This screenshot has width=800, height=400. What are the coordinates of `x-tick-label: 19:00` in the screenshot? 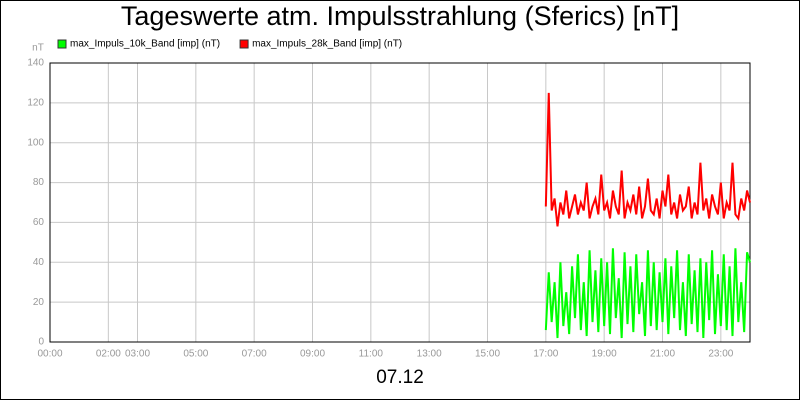 It's located at (604, 354).